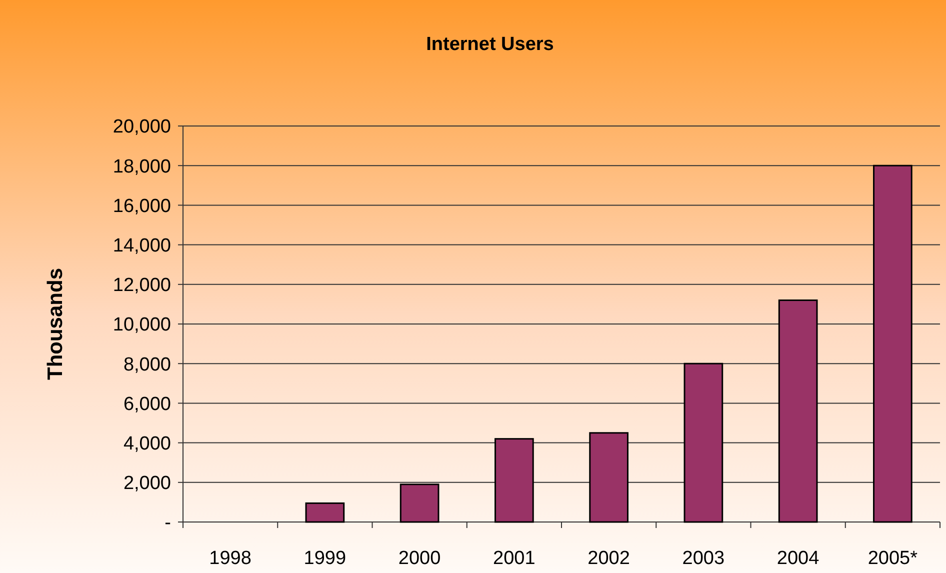 This screenshot has width=946, height=573. What do you see at coordinates (141, 325) in the screenshot?
I see `y-tick-label: 10,000` at bounding box center [141, 325].